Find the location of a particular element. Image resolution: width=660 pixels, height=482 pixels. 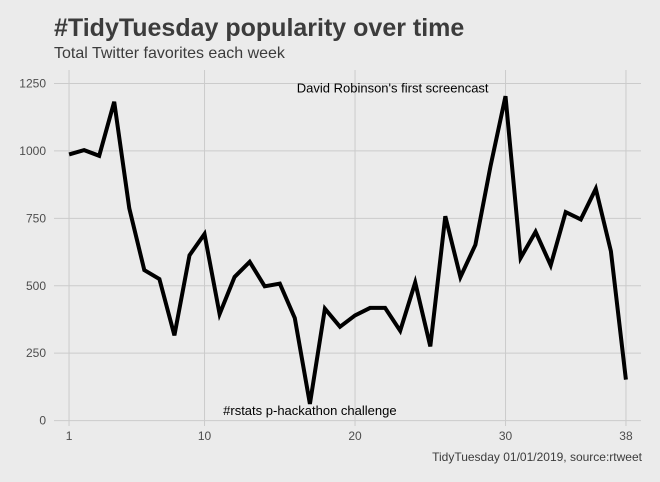

y-tick-label: 0 is located at coordinates (42, 421).